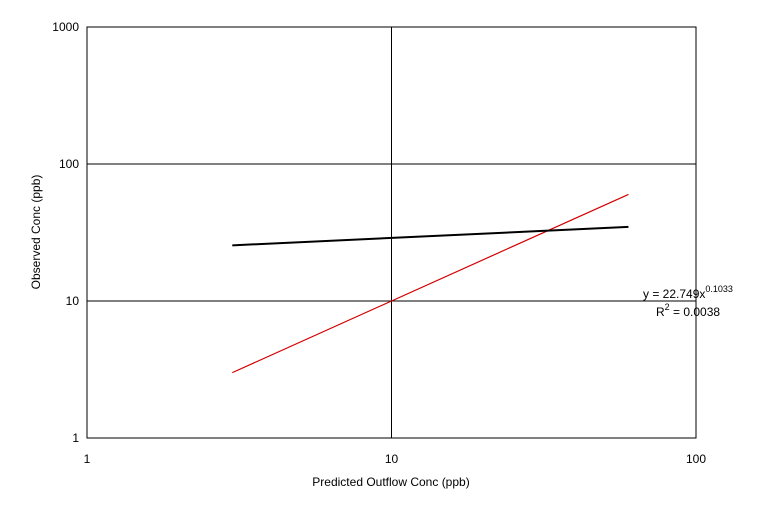 This screenshot has width=771, height=512. Describe the element at coordinates (674, 294) in the screenshot. I see `trend-equation-base: y = 22.749x` at that location.